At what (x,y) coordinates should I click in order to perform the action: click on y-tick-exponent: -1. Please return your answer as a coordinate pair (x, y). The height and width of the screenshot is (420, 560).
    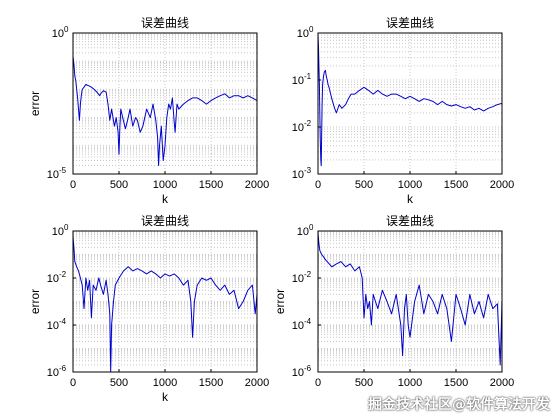
    Looking at the image, I should click on (308, 76).